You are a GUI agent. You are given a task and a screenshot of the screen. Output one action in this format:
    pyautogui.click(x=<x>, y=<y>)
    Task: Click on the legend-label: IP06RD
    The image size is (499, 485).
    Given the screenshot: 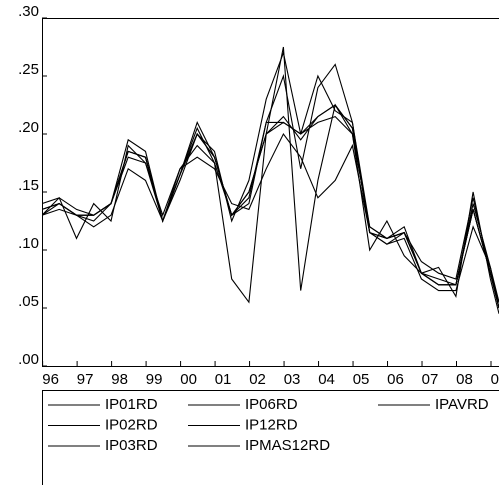 What is the action you would take?
    pyautogui.click(x=271, y=404)
    